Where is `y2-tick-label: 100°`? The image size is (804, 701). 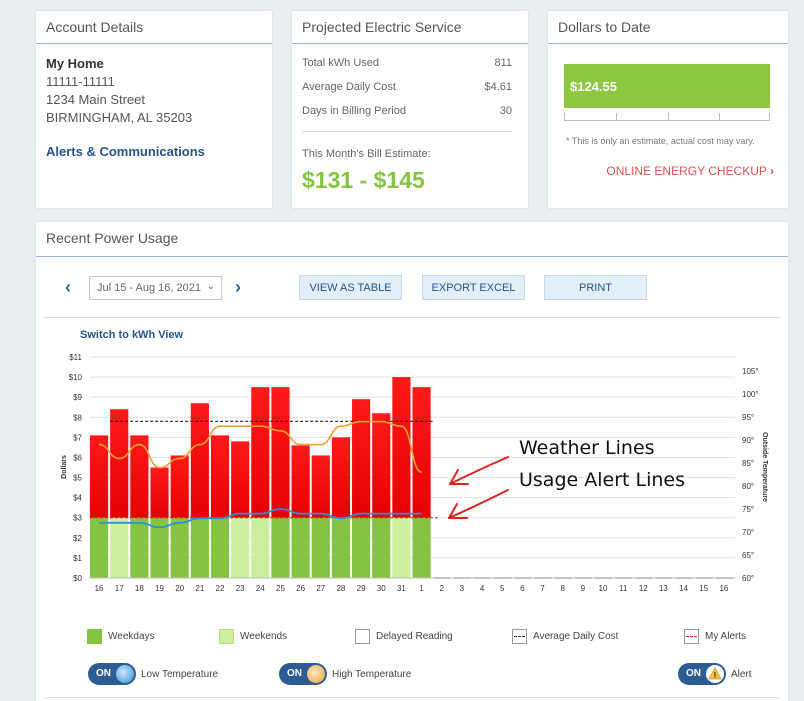 y2-tick-label: 100° is located at coordinates (750, 394).